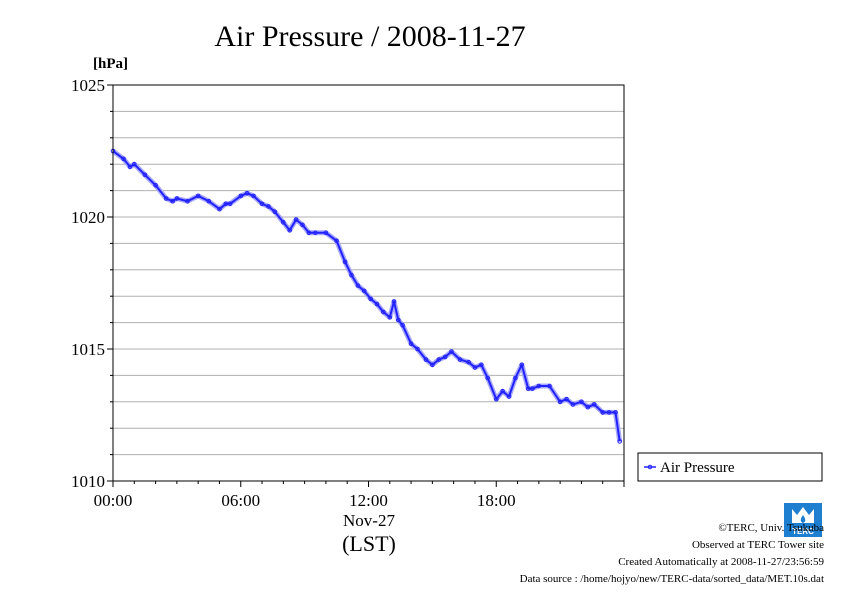 This screenshot has width=842, height=595. Describe the element at coordinates (368, 500) in the screenshot. I see `x-tick-label: 12:00` at that location.